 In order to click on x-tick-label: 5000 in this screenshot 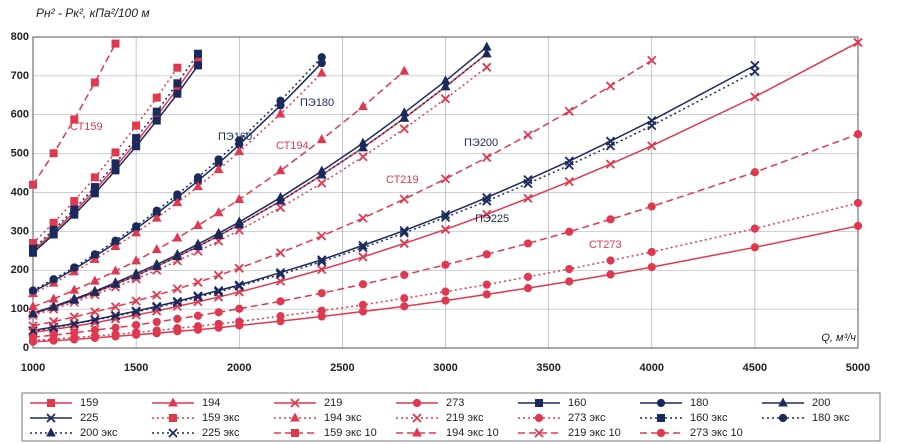, I will do `click(858, 368)`.